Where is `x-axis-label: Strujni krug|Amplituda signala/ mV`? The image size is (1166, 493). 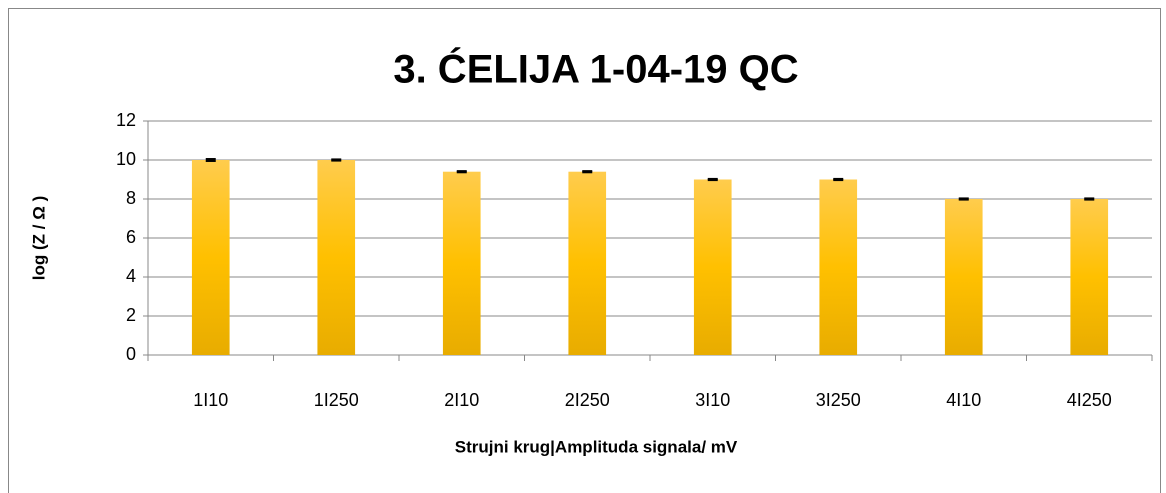 x-axis-label: Strujni krug|Amplituda signala/ mV is located at coordinates (596, 446).